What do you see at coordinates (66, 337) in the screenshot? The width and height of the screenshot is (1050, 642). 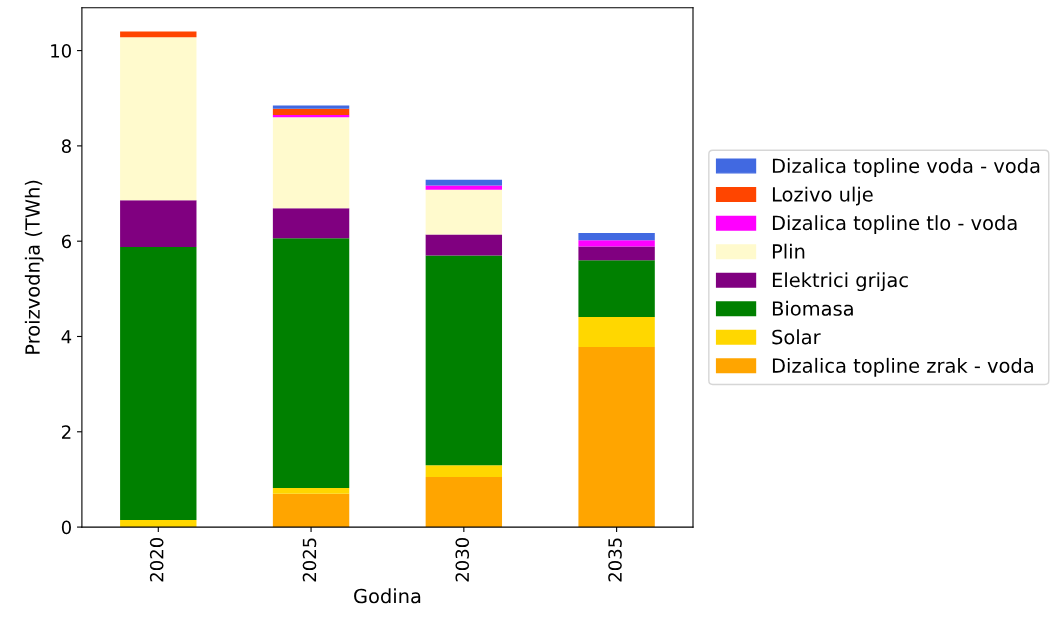 I see `y-tick-label: 4` at bounding box center [66, 337].